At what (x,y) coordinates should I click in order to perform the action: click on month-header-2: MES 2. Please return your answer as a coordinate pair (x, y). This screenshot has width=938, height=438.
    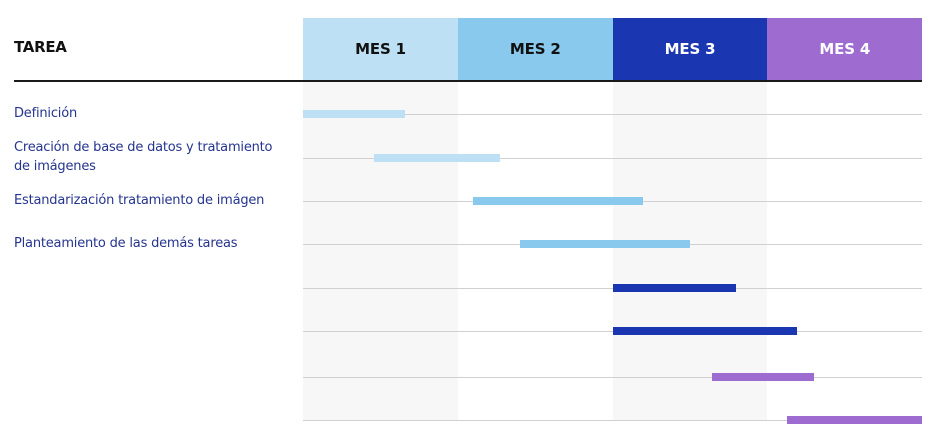
    Looking at the image, I should click on (535, 49).